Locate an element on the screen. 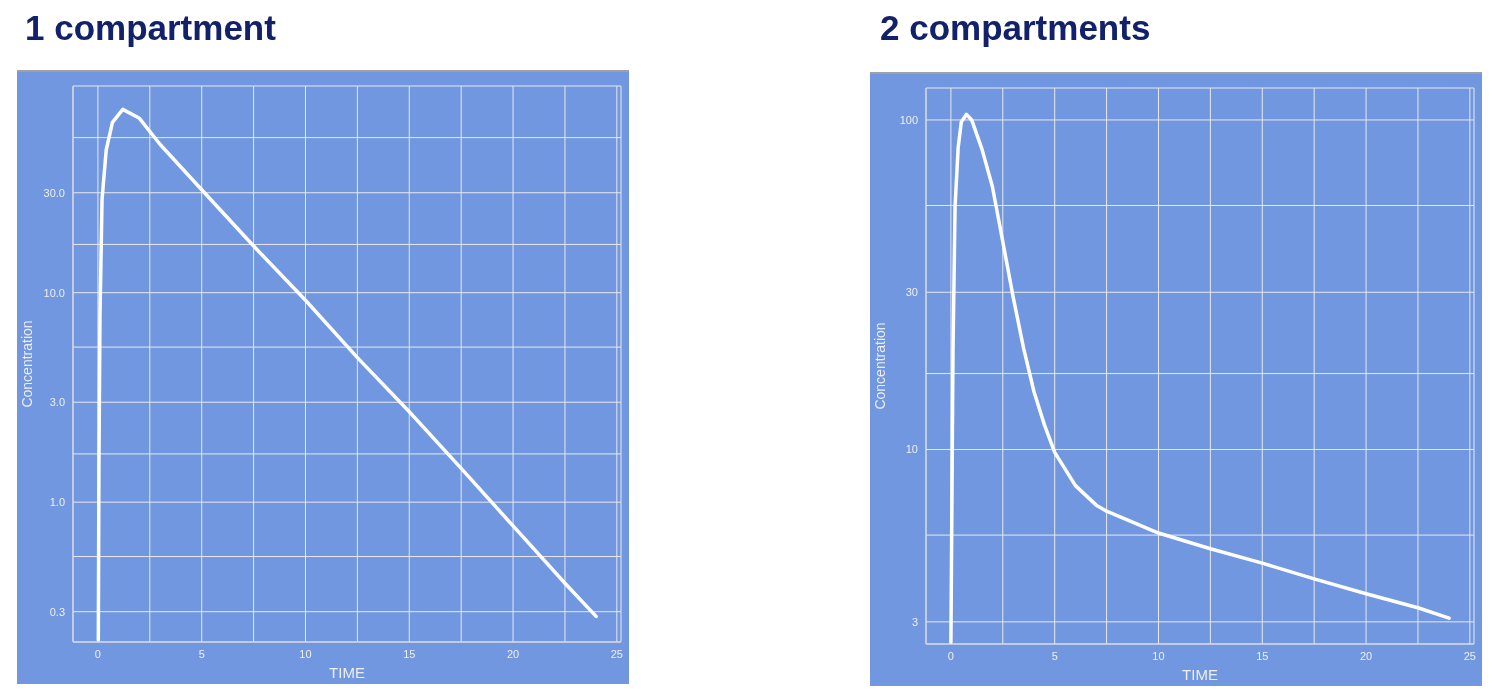 This screenshot has height=694, width=1497. y-tick-label: 10.0 is located at coordinates (54, 292).